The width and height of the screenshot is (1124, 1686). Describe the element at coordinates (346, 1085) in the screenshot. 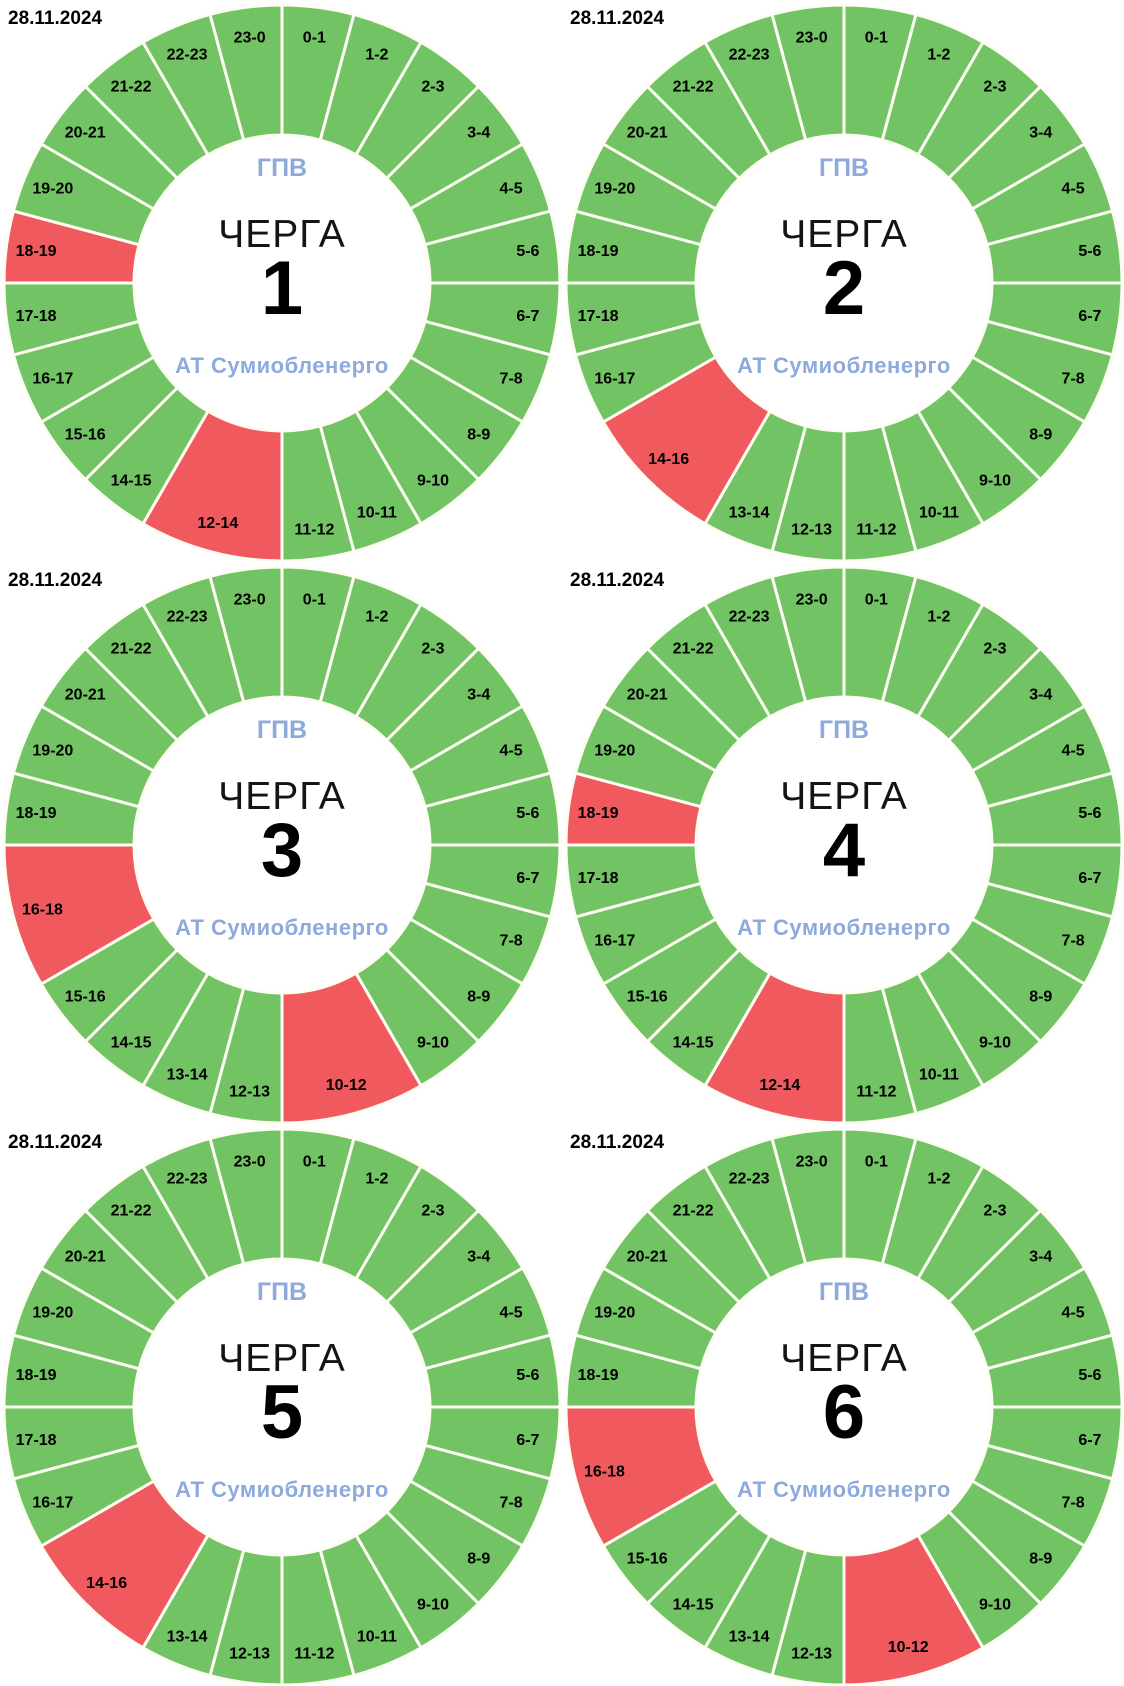

I see `segment-hour-label: 10-12` at that location.